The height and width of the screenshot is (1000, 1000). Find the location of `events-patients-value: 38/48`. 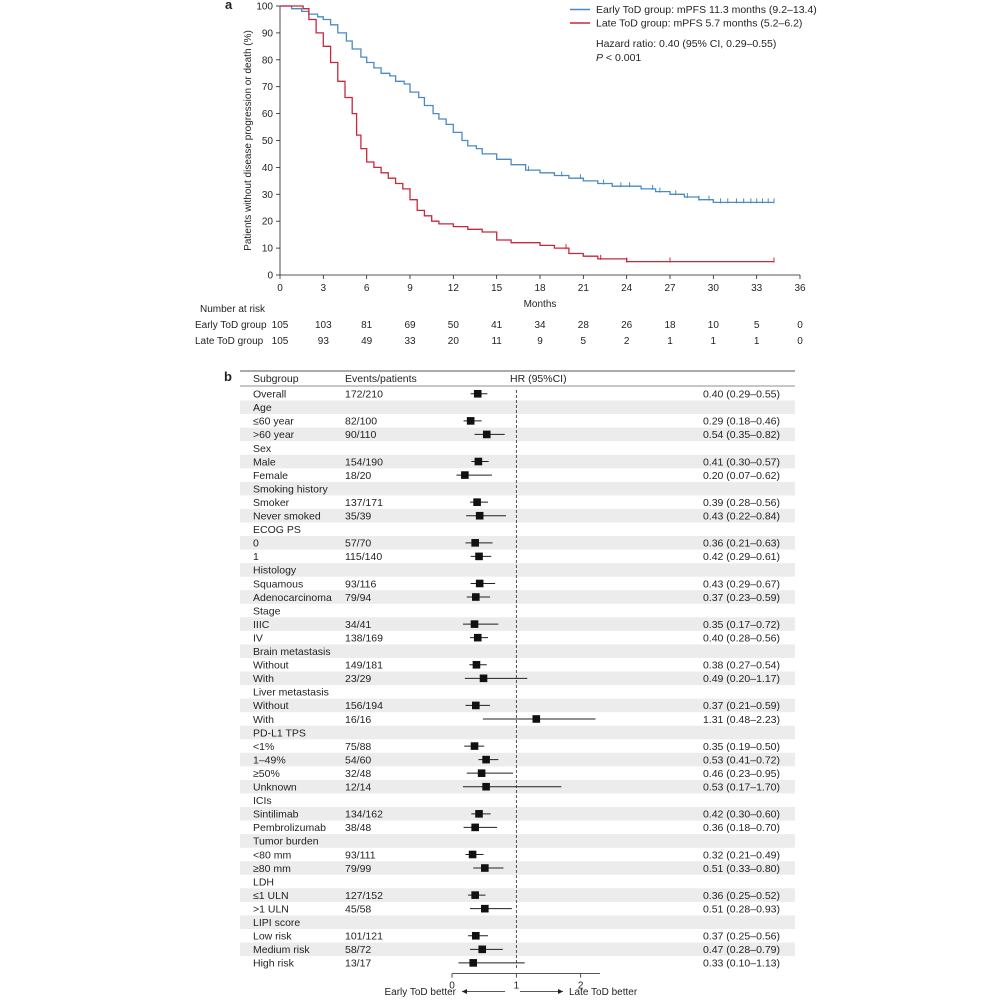

events-patients-value: 38/48 is located at coordinates (358, 828).